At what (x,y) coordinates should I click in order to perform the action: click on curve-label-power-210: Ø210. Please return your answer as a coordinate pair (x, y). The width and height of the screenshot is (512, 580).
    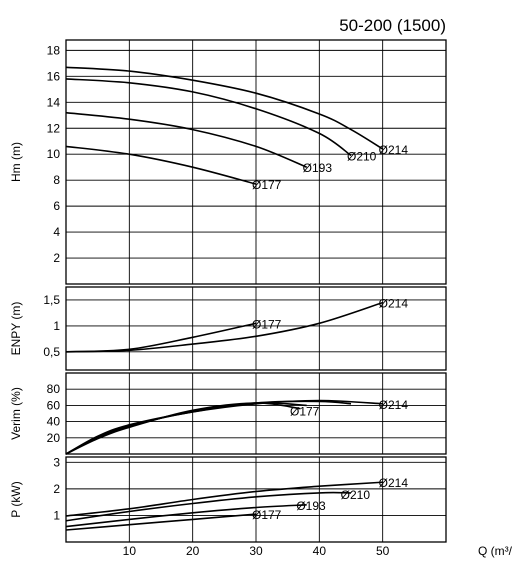
    Looking at the image, I should click on (356, 495).